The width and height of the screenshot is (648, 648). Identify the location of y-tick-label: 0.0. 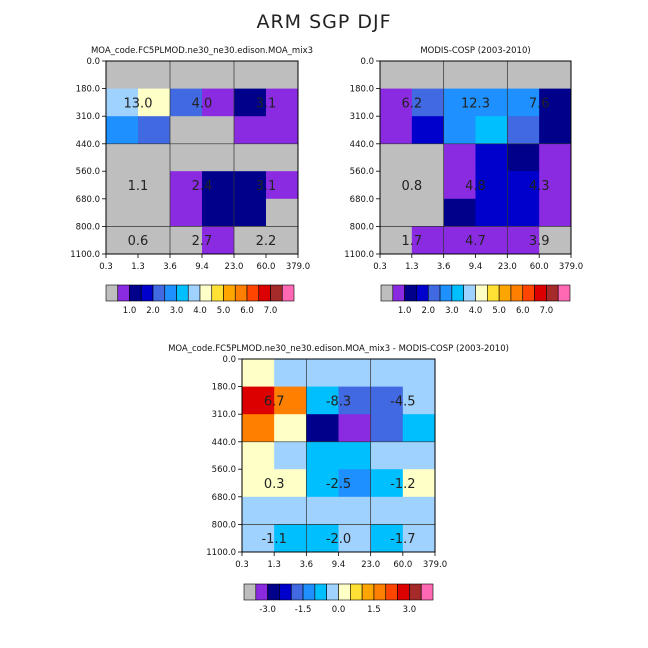
(367, 62).